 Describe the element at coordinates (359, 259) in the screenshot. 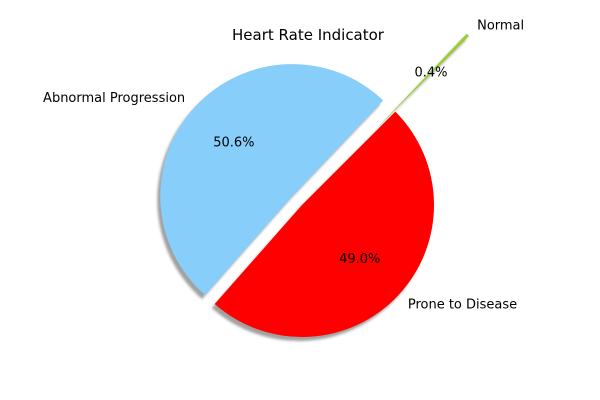

I see `slice-percent-label: 49.0%` at that location.